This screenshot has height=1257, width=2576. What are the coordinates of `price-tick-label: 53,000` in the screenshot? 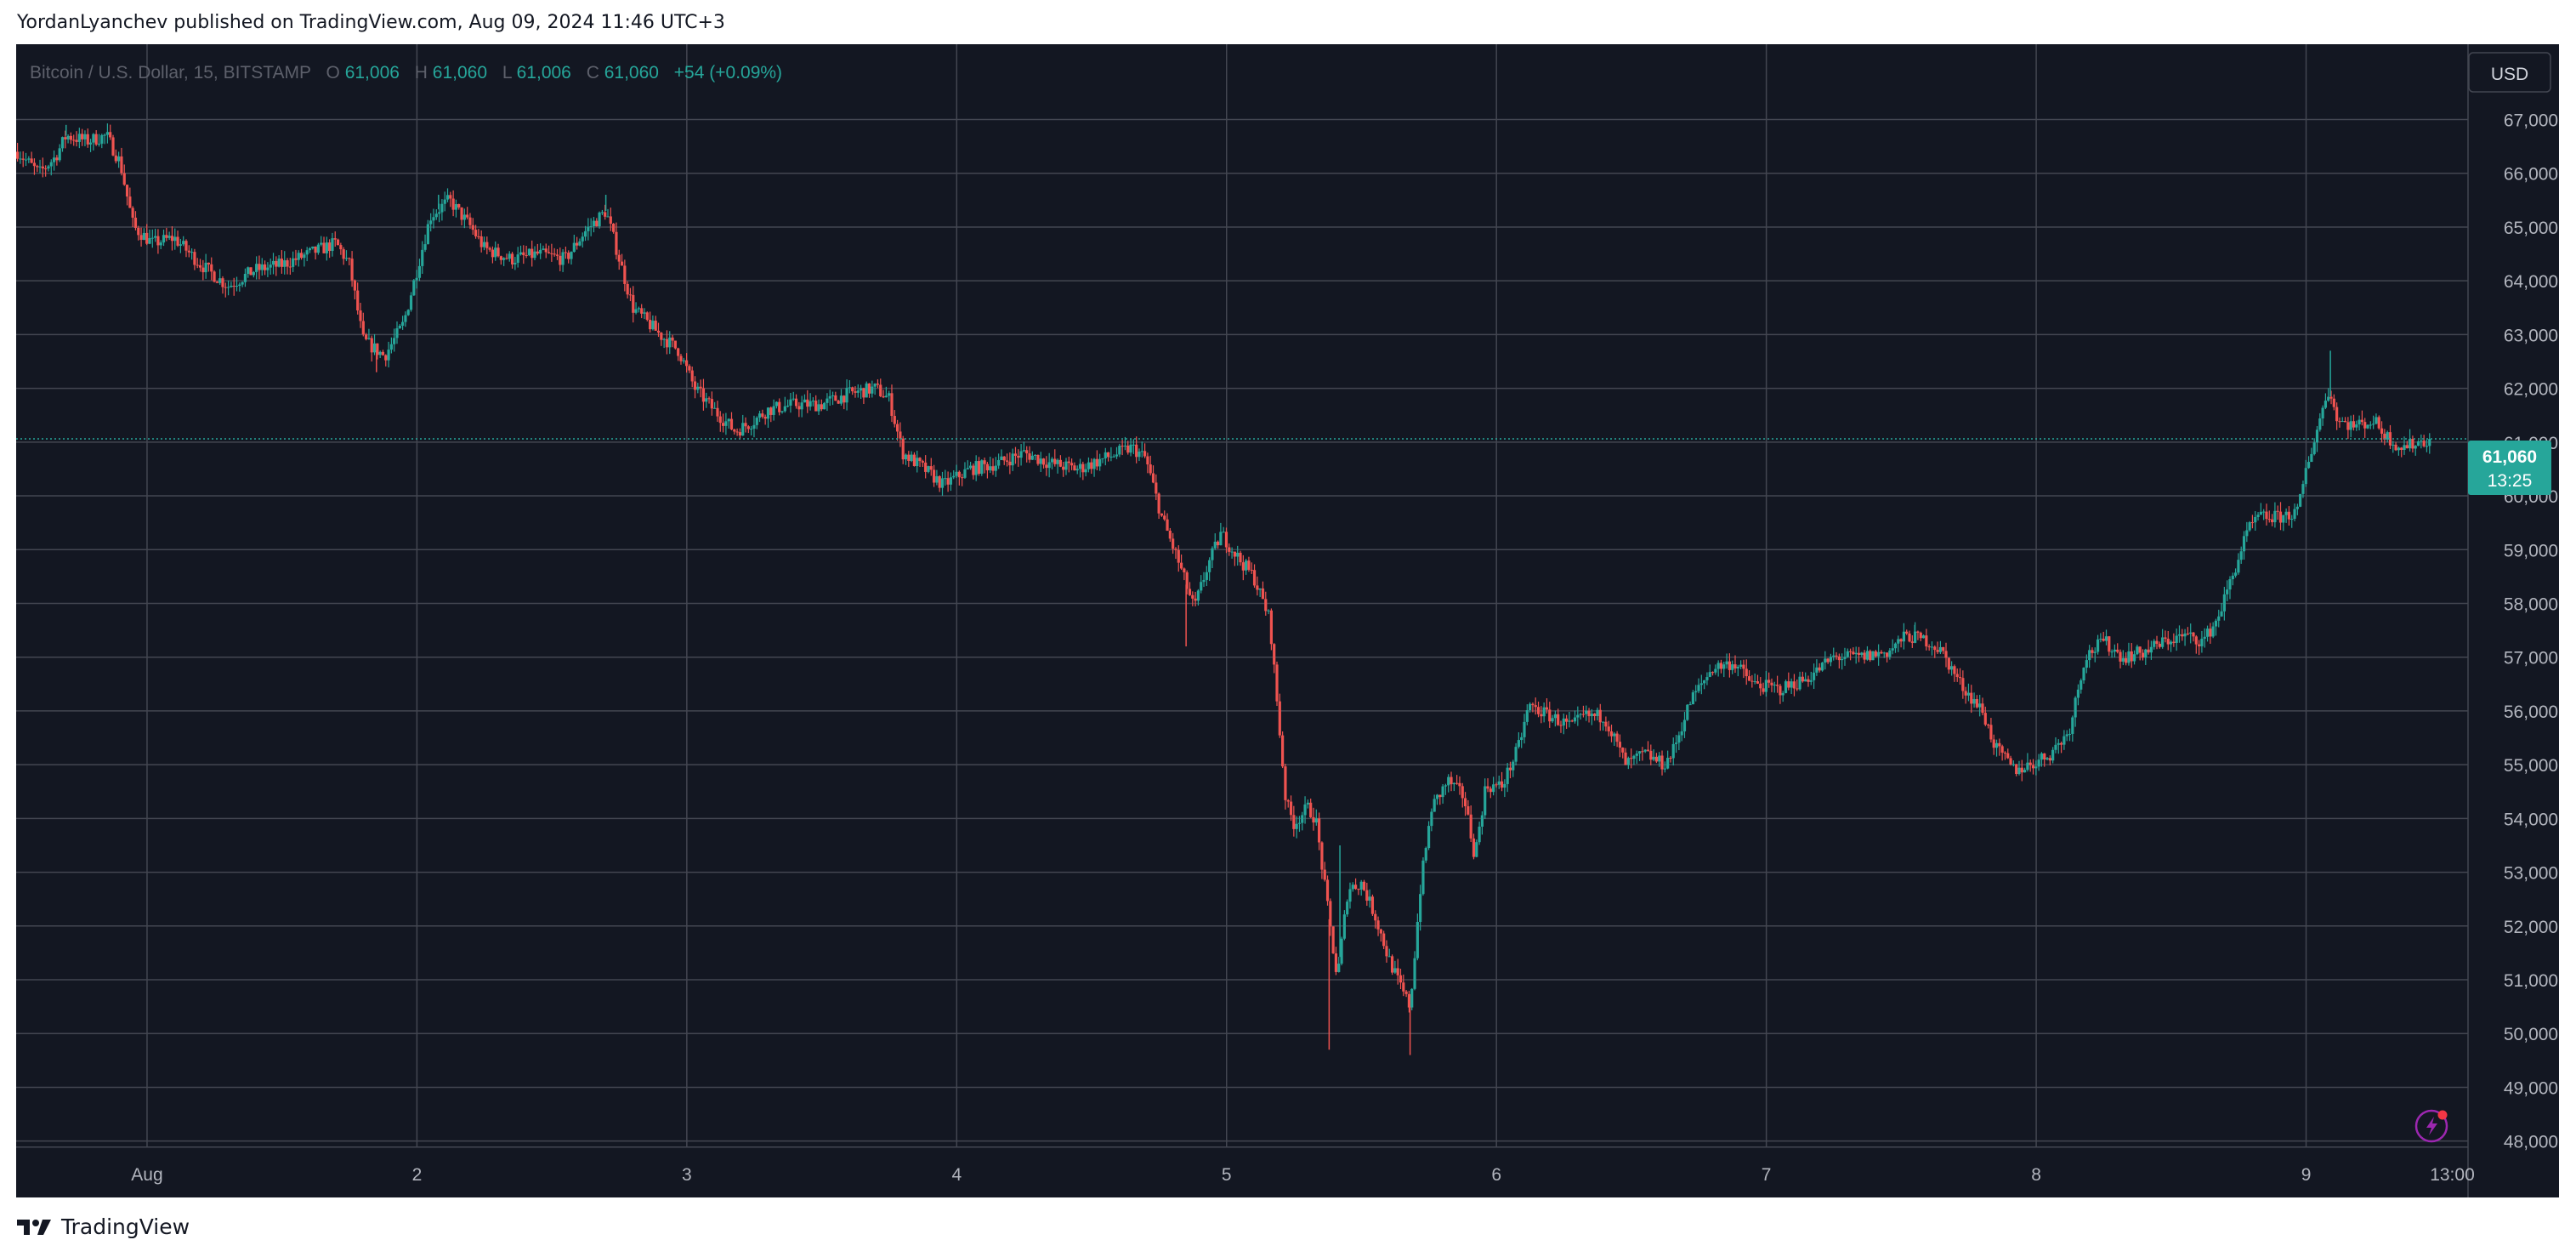 It's located at (2531, 874).